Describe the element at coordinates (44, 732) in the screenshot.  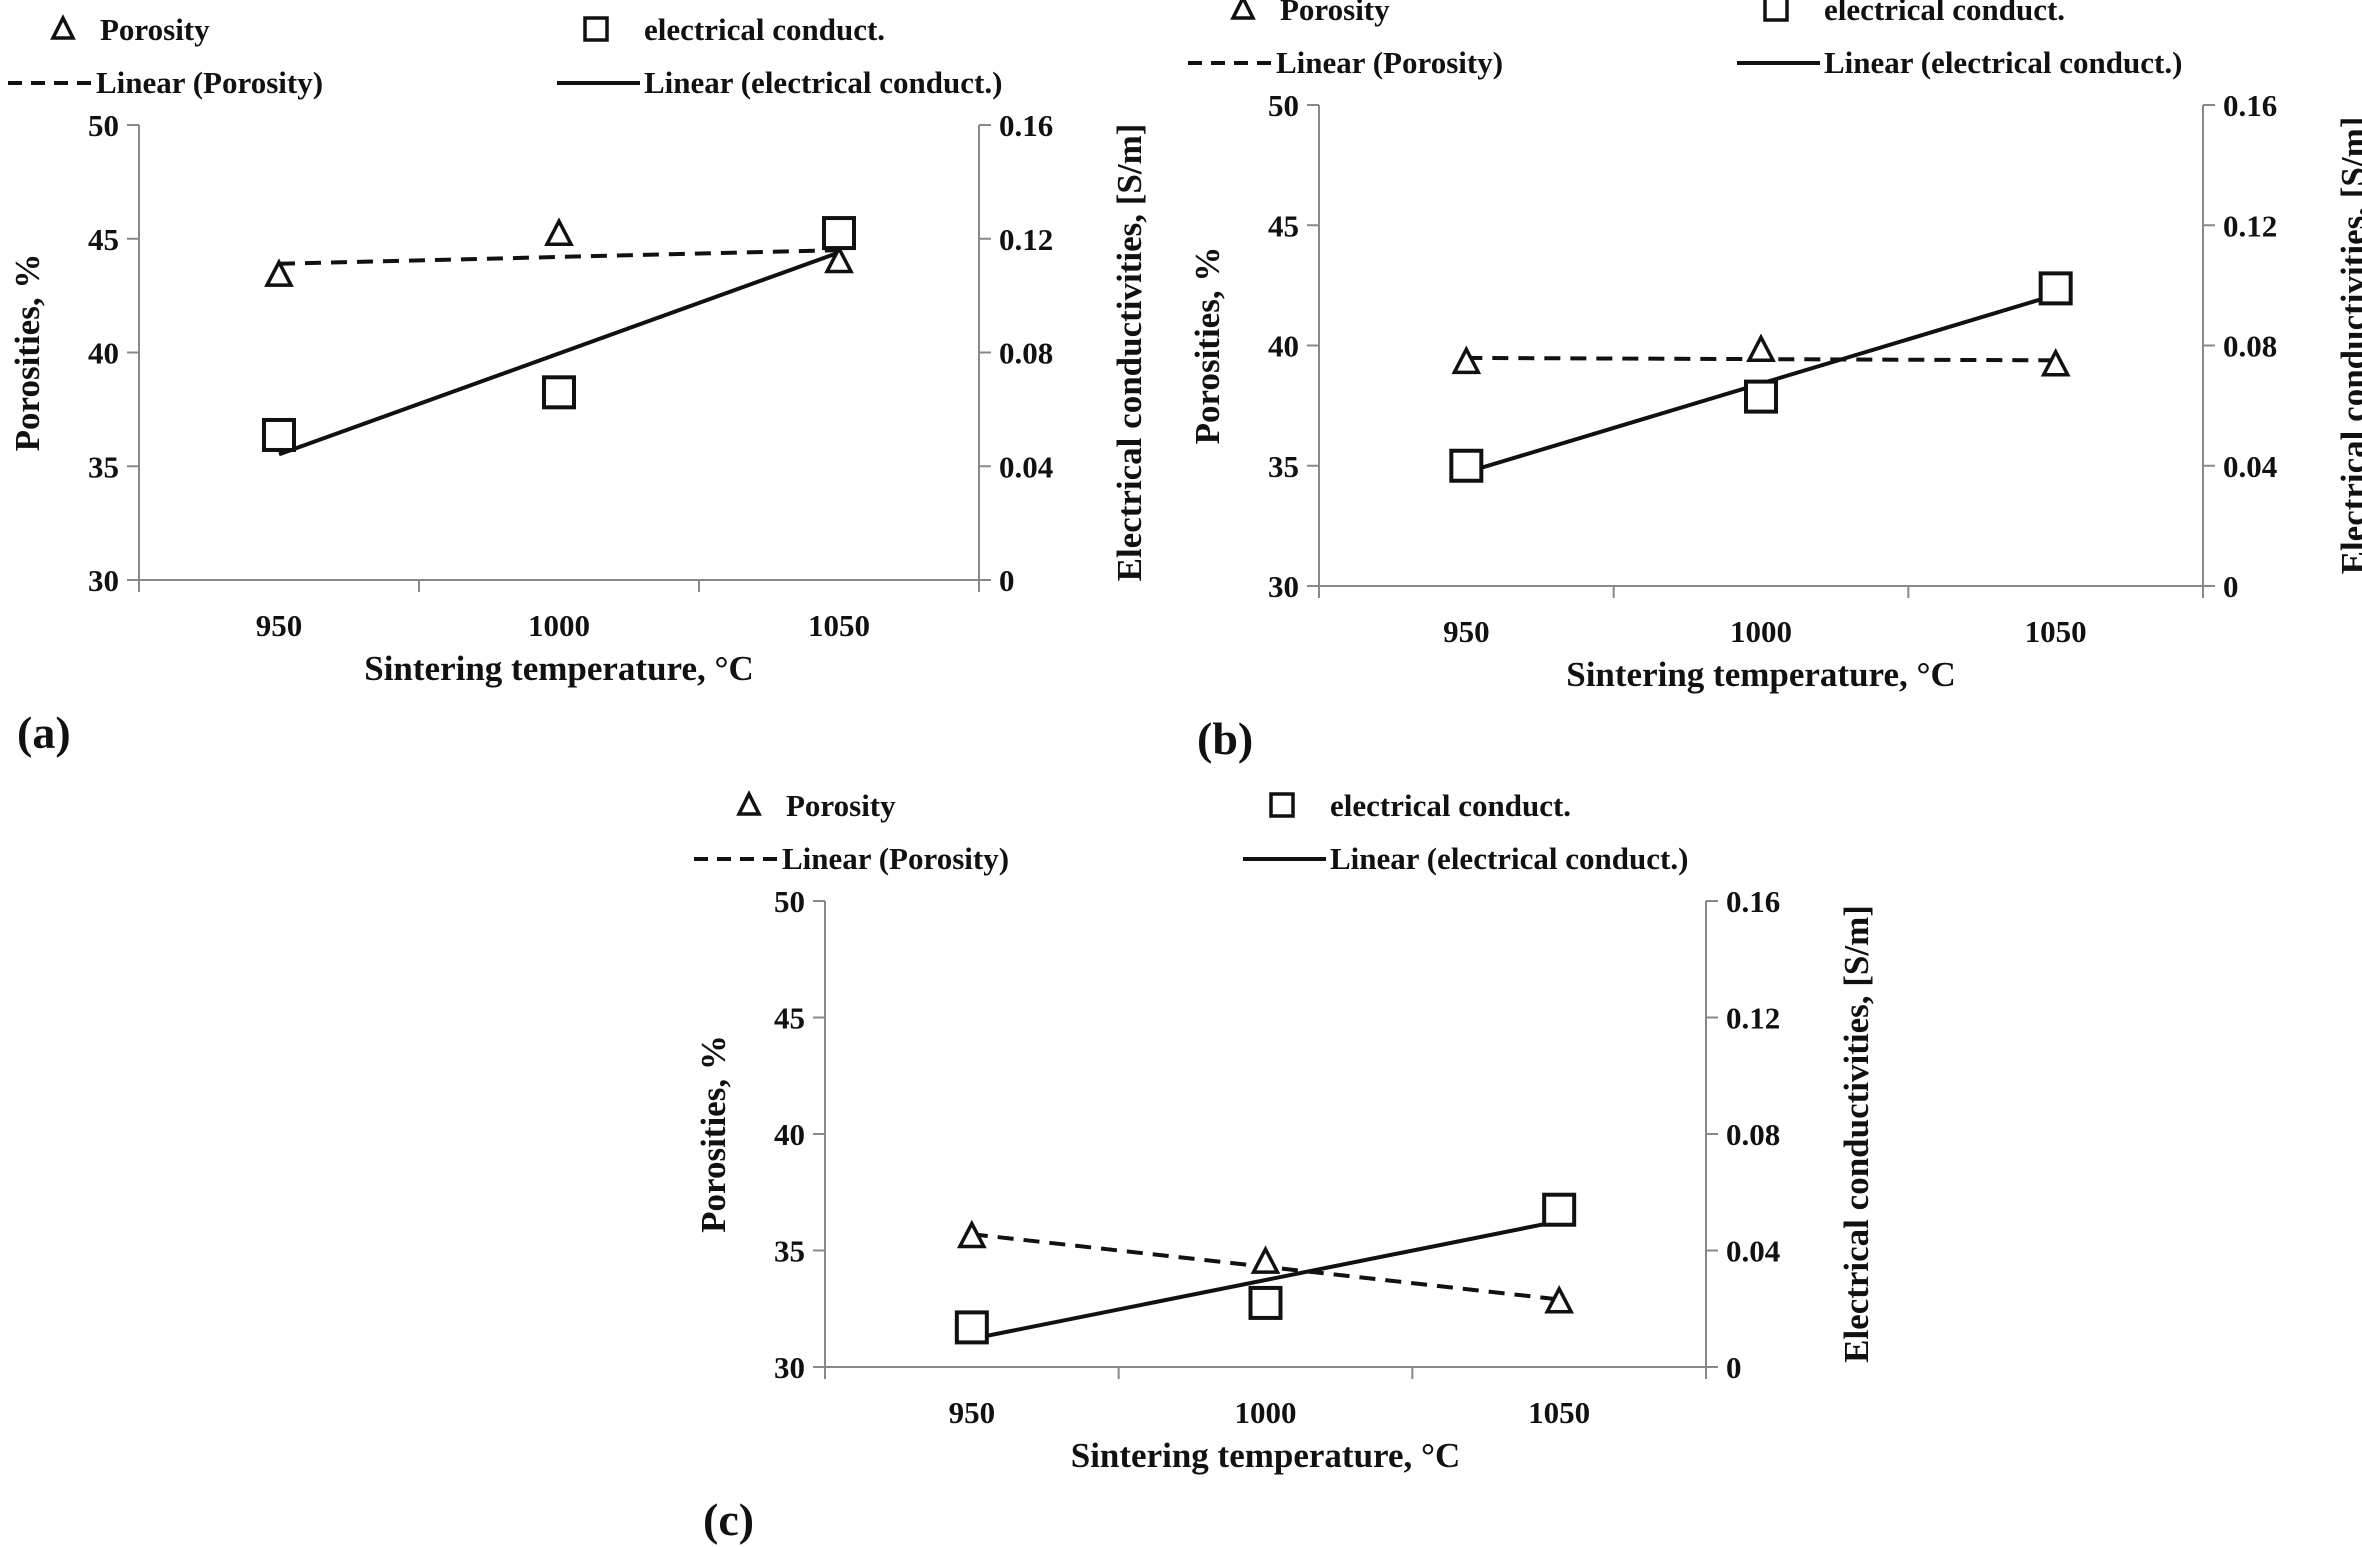
I see `panel-label: (a)` at that location.